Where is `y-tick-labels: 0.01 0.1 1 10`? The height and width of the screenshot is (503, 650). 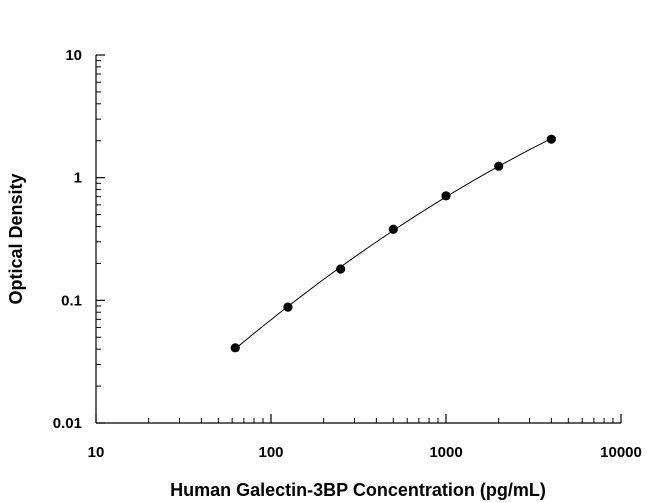 y-tick-labels: 0.01 0.1 1 10 is located at coordinates (67, 239).